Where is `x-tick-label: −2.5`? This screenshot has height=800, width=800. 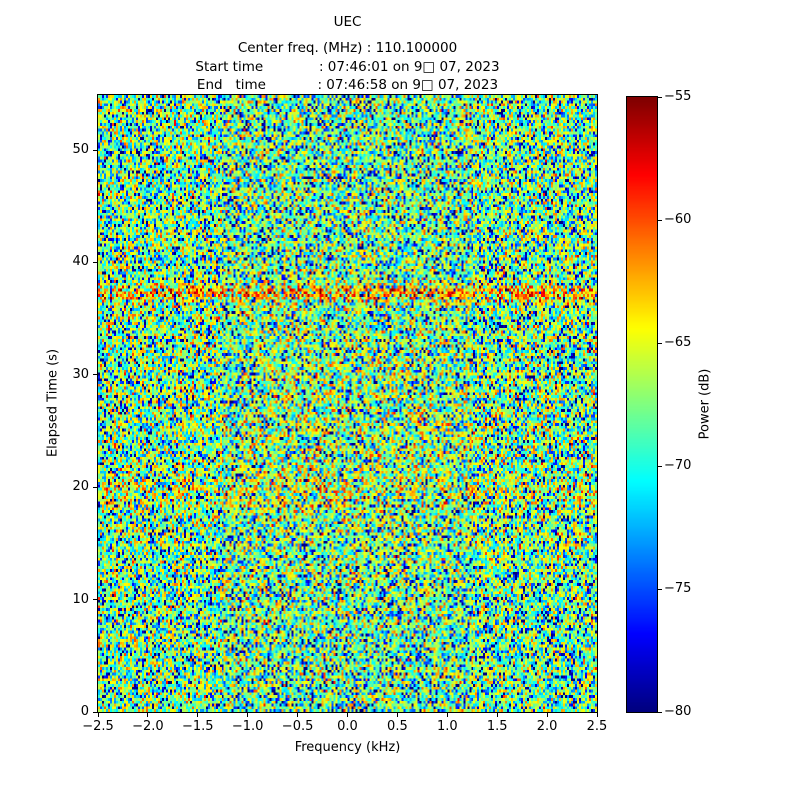
x-tick-label: −2.5 is located at coordinates (98, 726).